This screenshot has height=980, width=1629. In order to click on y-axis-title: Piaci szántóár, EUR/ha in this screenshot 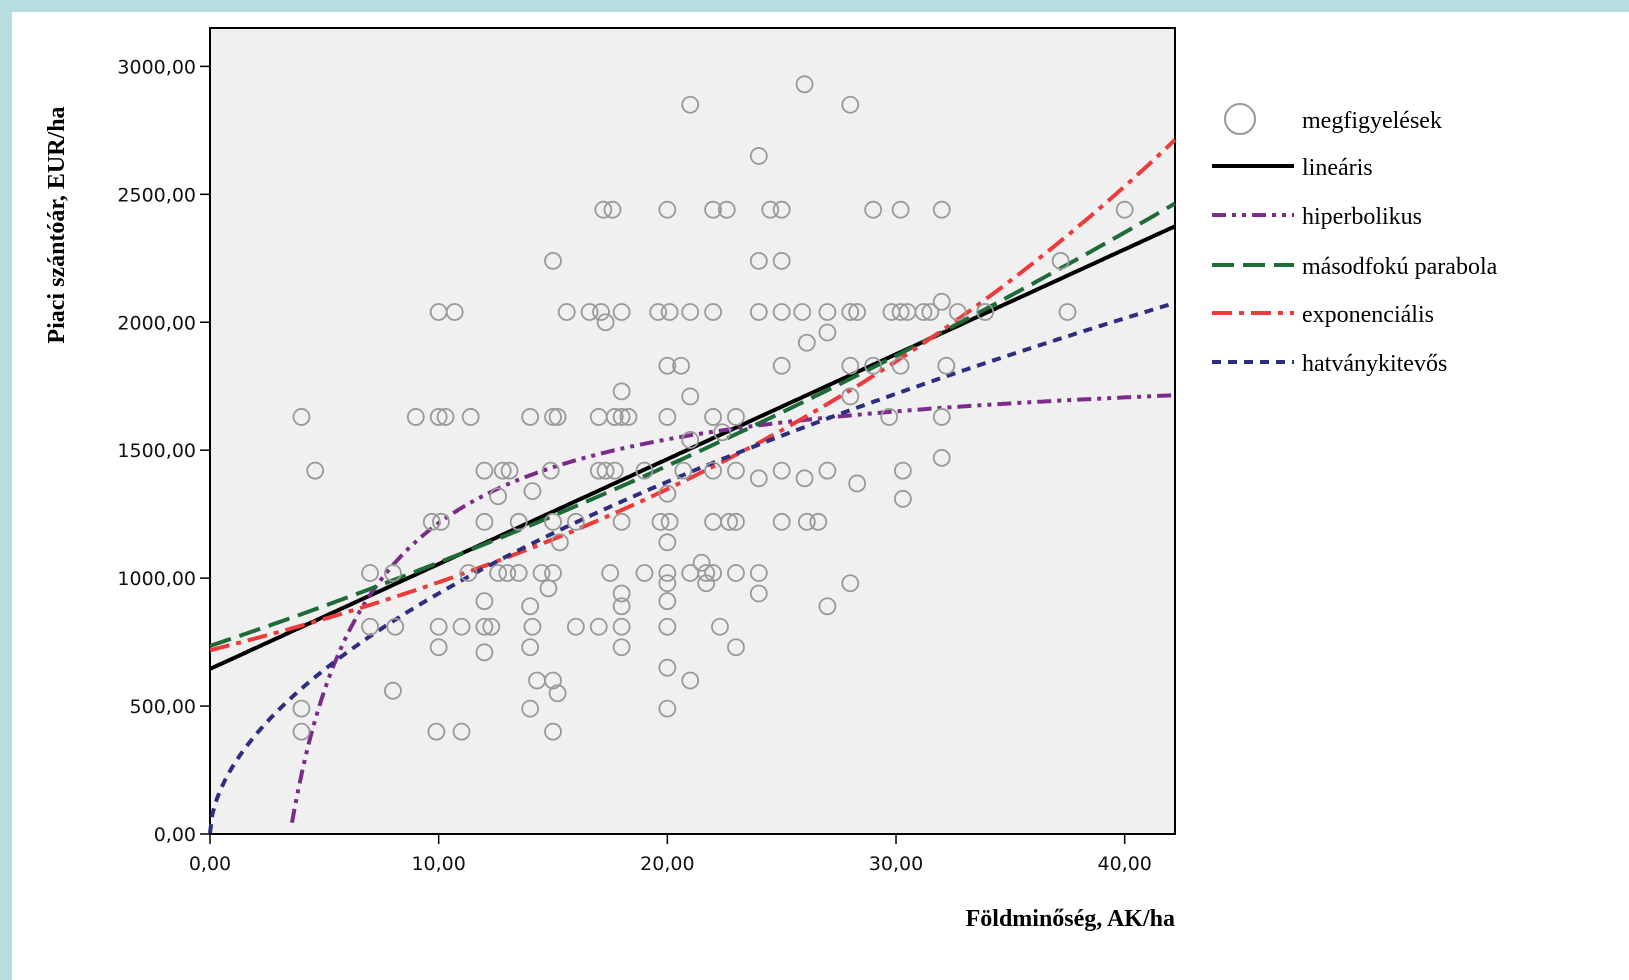, I will do `click(57, 224)`.